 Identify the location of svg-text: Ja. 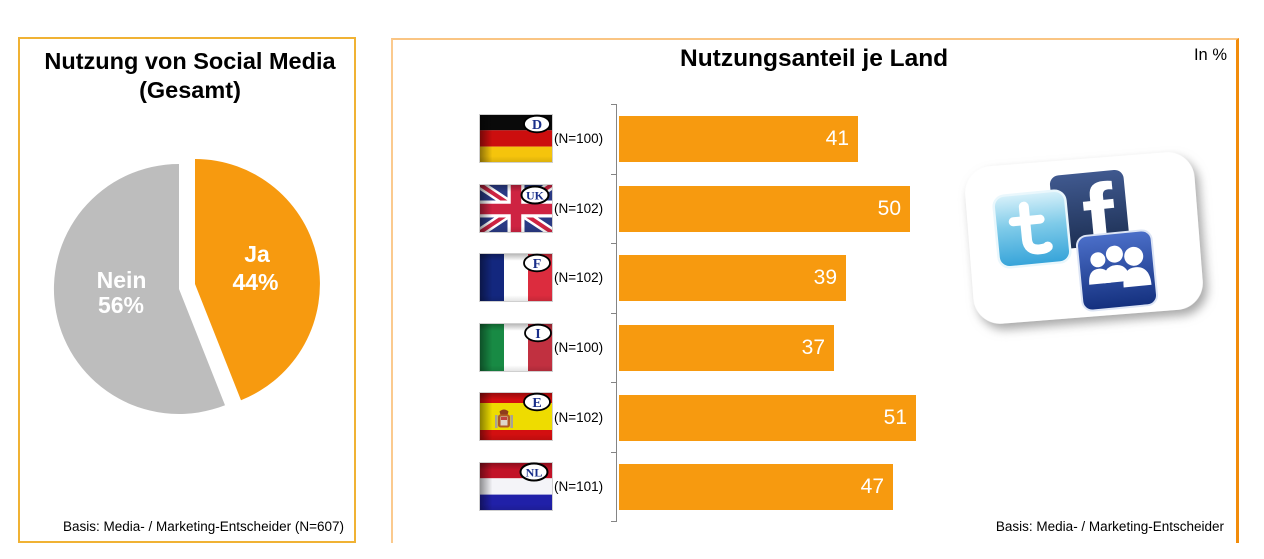
(257, 254).